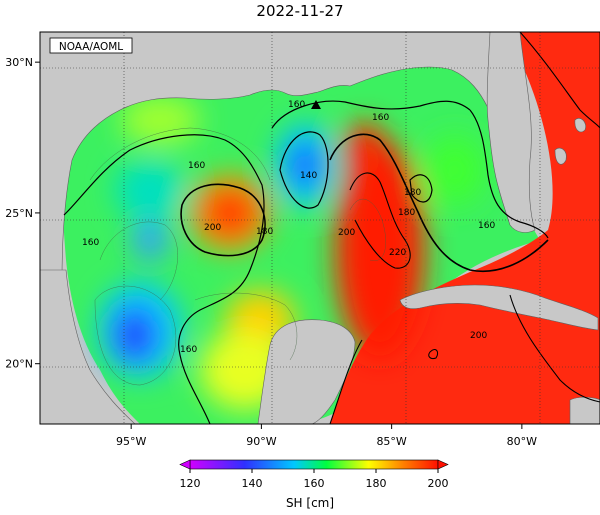  What do you see at coordinates (314, 474) in the screenshot?
I see `colorbar: 120 140 160 180 200` at bounding box center [314, 474].